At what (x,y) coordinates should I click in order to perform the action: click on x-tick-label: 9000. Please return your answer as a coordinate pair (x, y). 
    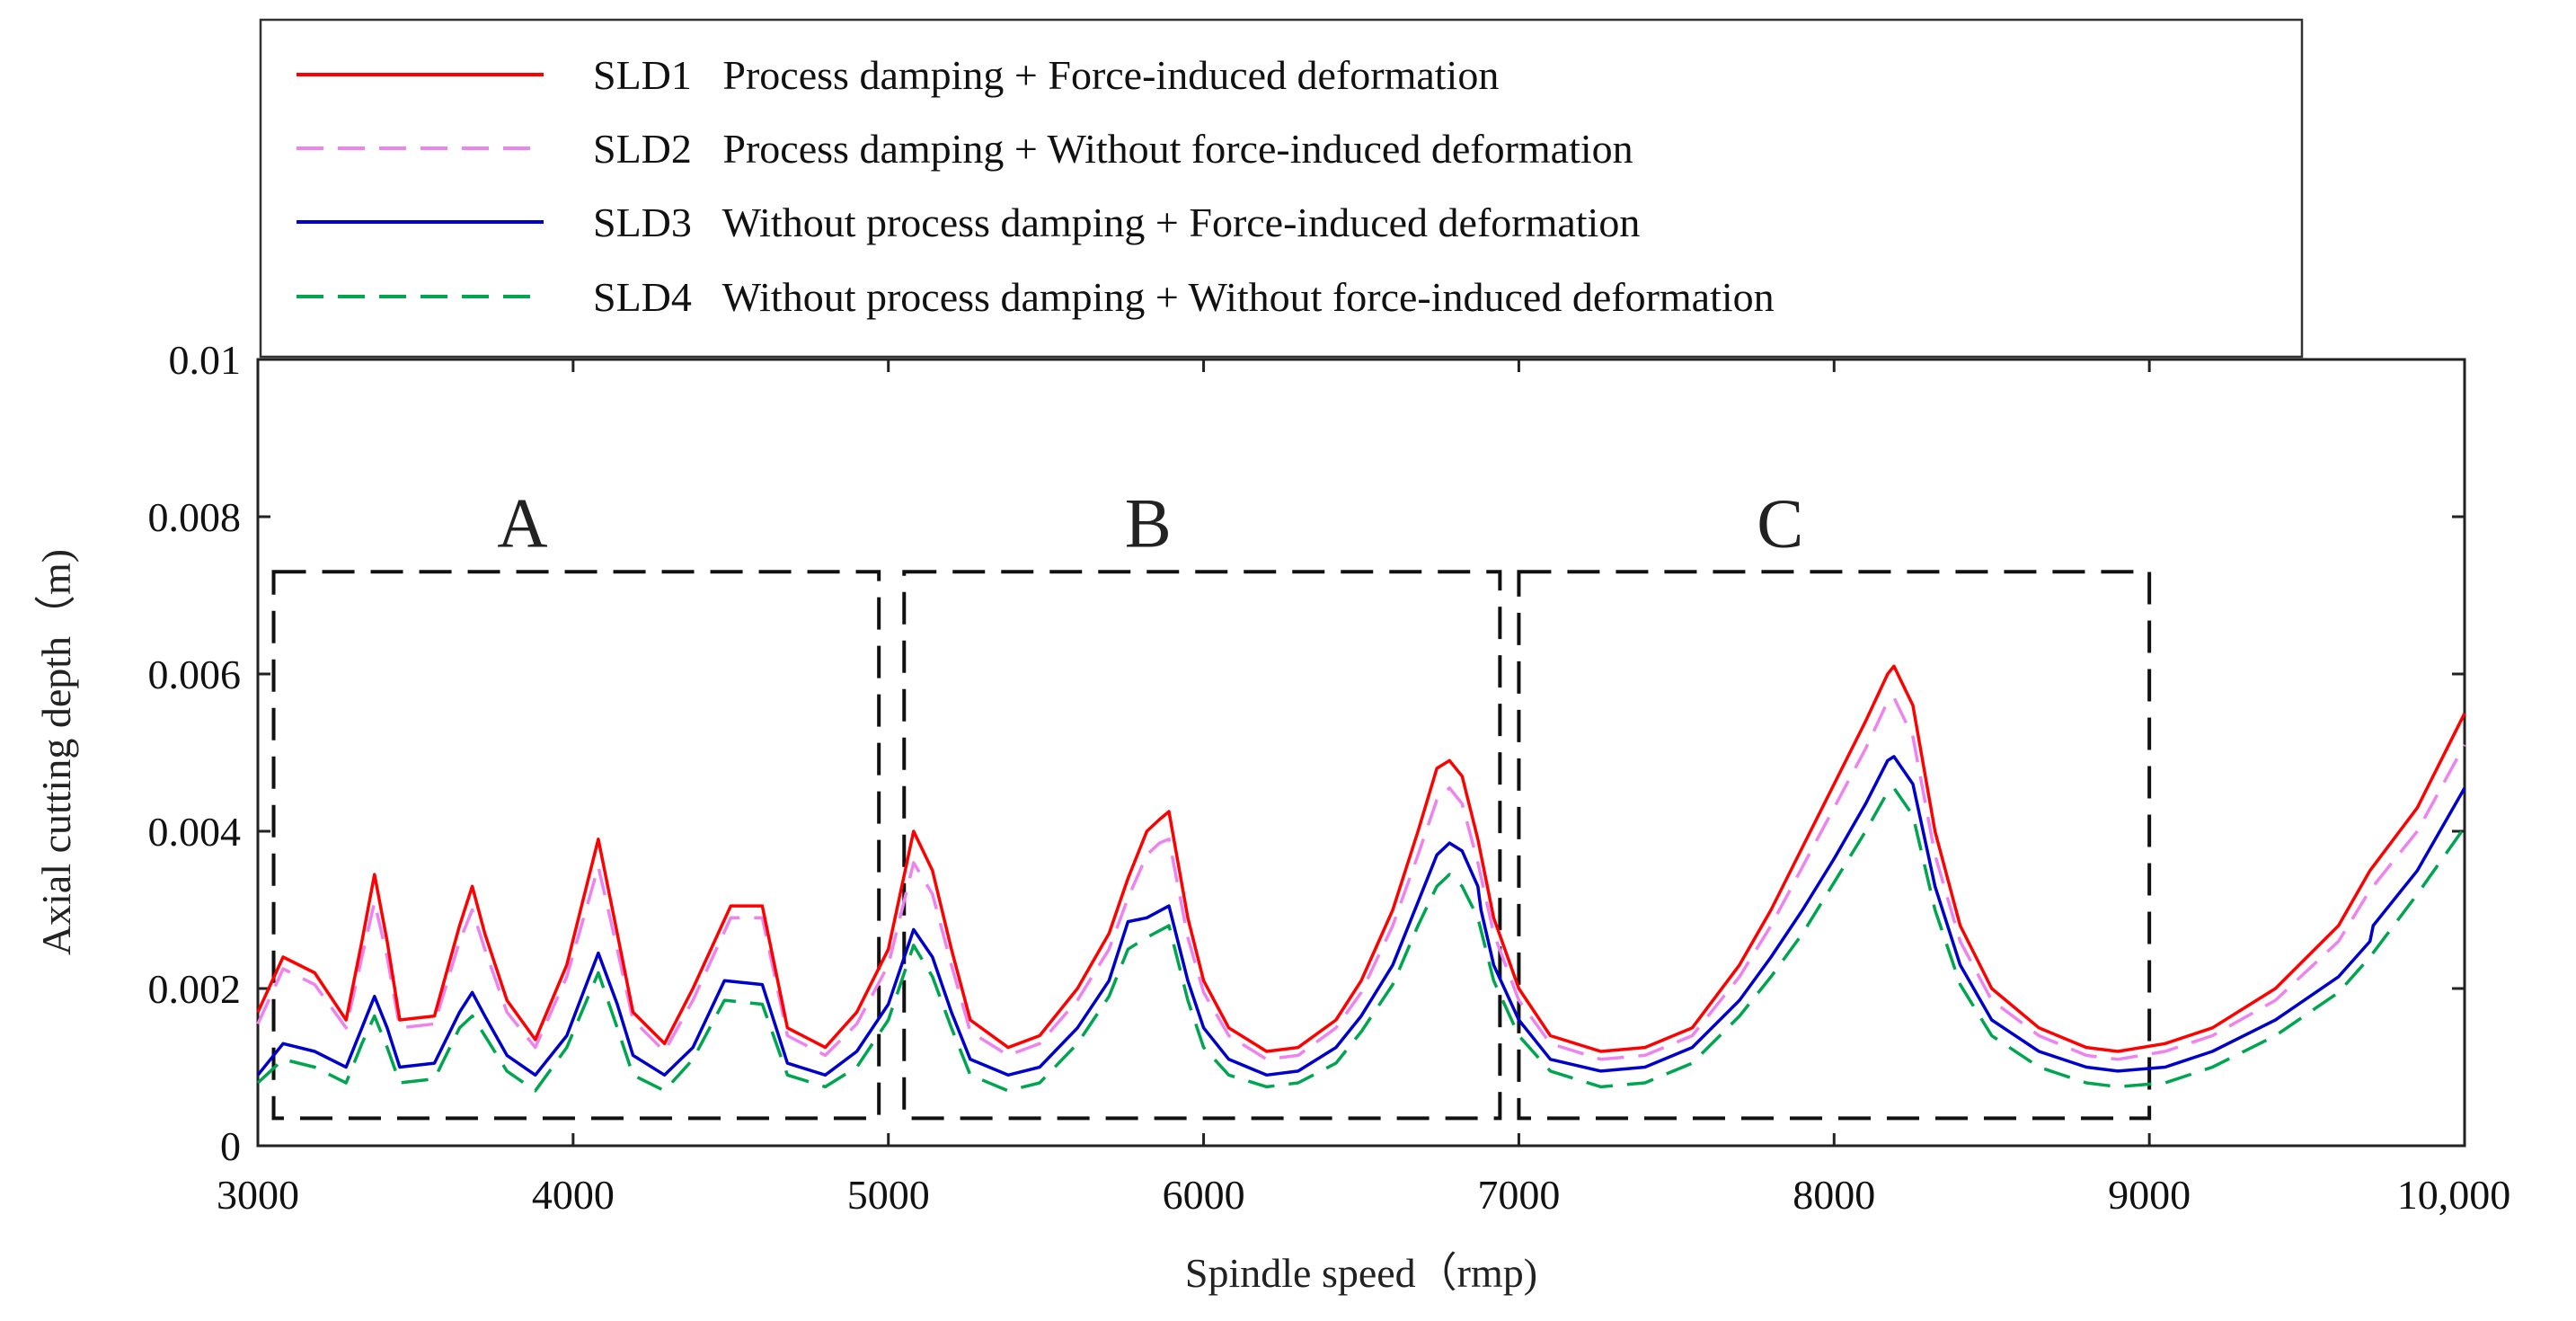
    Looking at the image, I should click on (2149, 1195).